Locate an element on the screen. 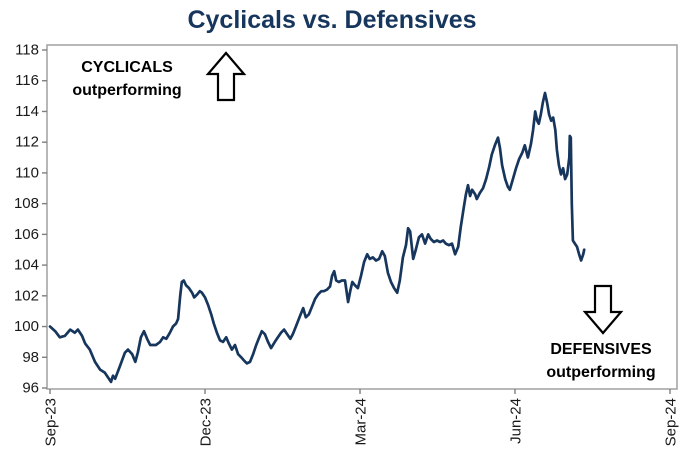  y-axis-tick-label: 114 is located at coordinates (27, 111).